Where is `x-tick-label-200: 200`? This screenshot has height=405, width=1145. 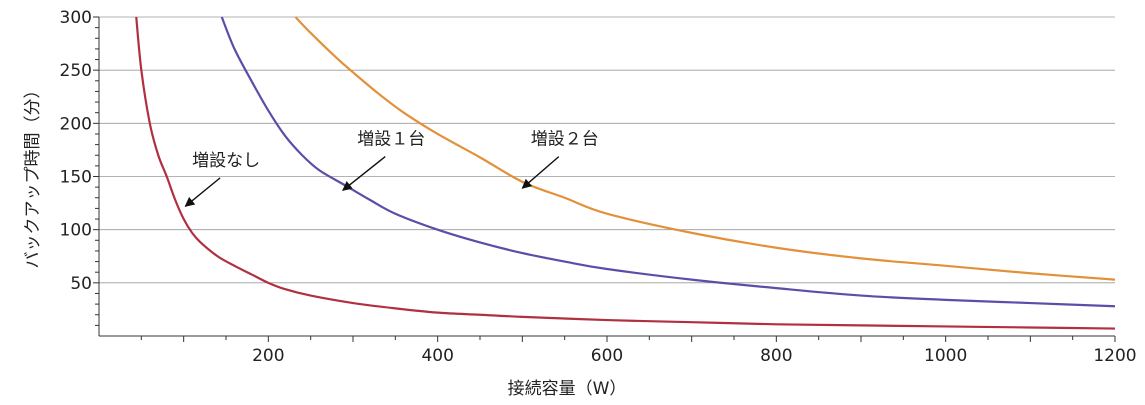 x-tick-label-200: 200 is located at coordinates (268, 356).